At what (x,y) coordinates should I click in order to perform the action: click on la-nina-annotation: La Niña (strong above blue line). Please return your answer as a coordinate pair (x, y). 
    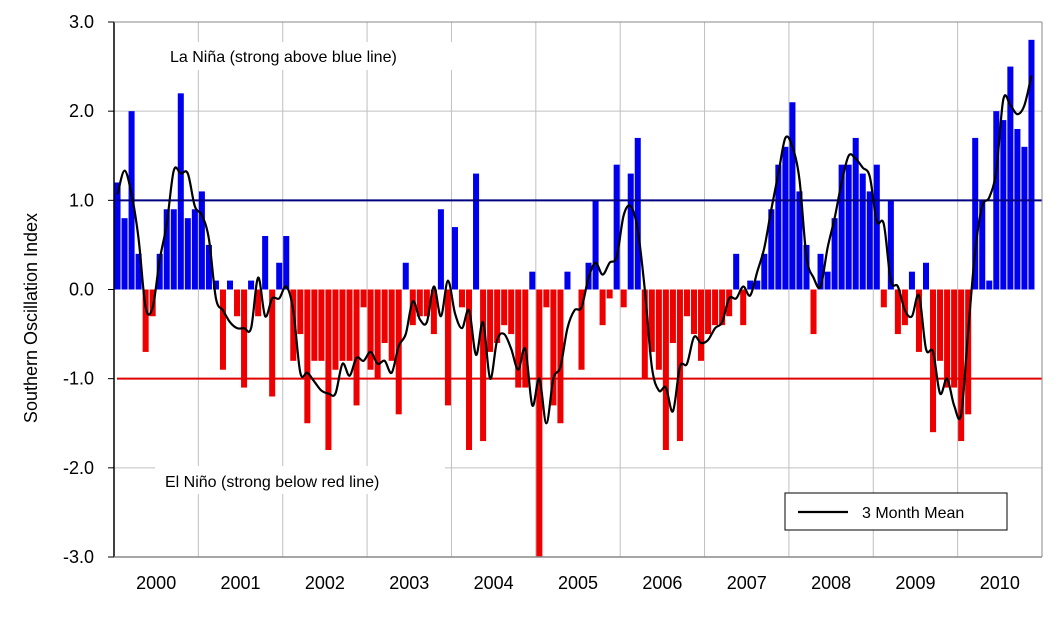
    Looking at the image, I should click on (306, 56).